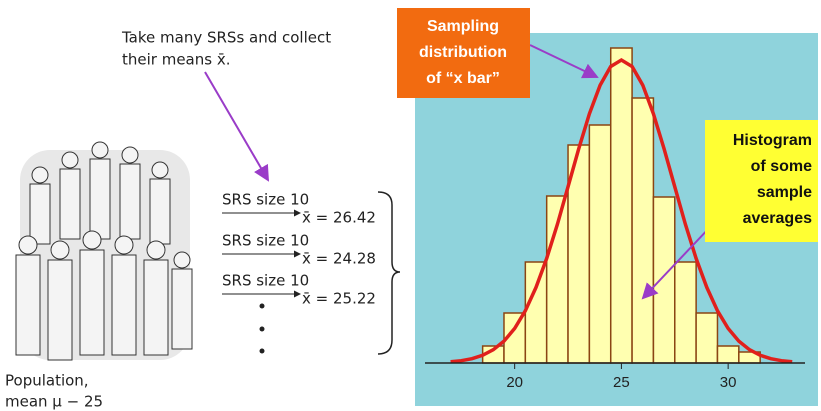  Describe the element at coordinates (54, 402) in the screenshot. I see `population-line: mean μ − 25` at that location.